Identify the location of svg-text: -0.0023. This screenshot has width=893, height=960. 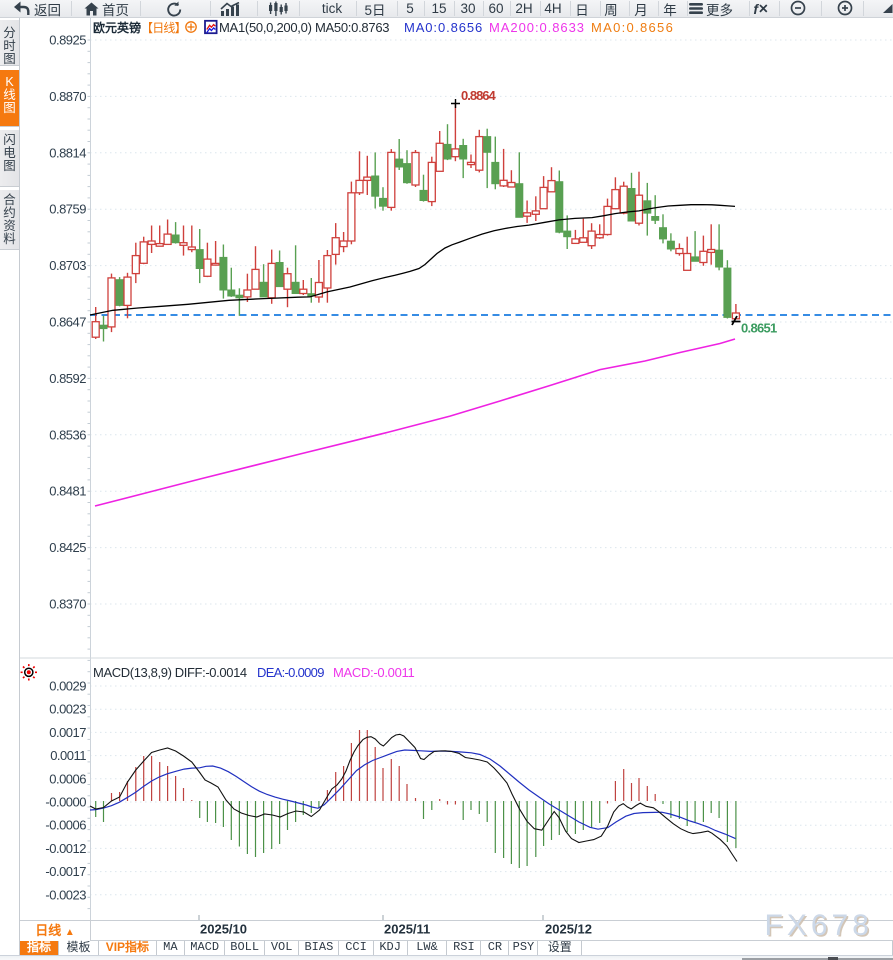
(65, 894).